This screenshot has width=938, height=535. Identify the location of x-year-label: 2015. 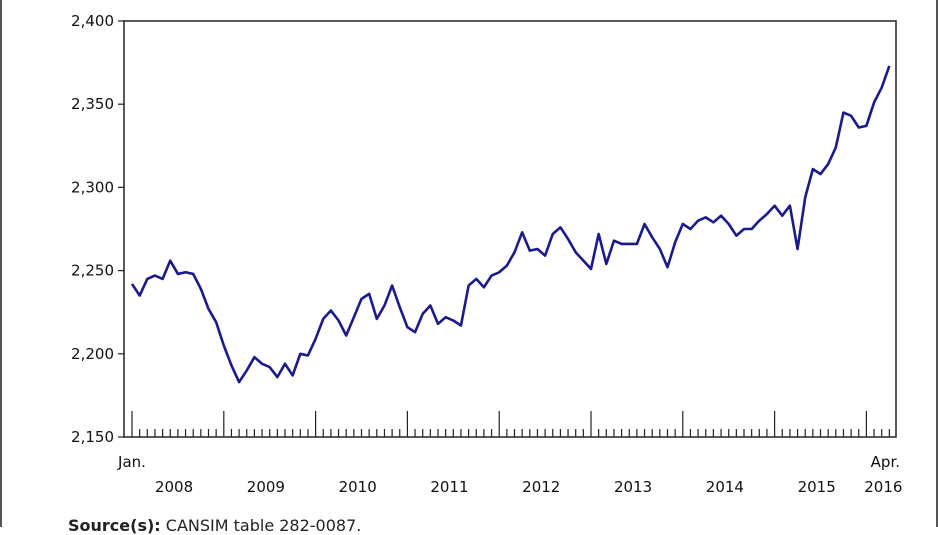
(817, 487).